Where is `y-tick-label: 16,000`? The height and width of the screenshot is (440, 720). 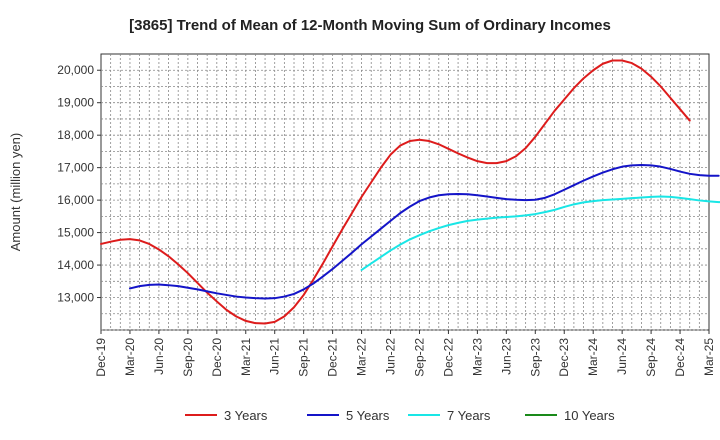
y-tick-label: 16,000 is located at coordinates (75, 200).